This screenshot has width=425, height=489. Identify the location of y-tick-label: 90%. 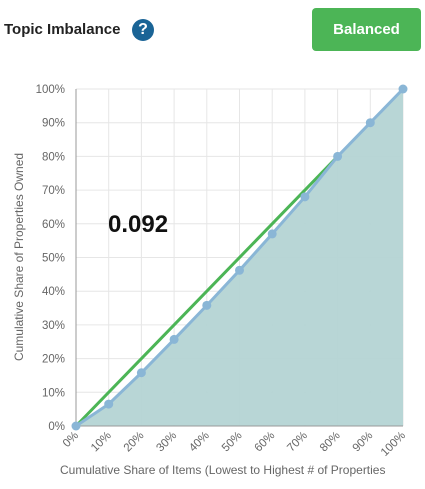
(53, 124).